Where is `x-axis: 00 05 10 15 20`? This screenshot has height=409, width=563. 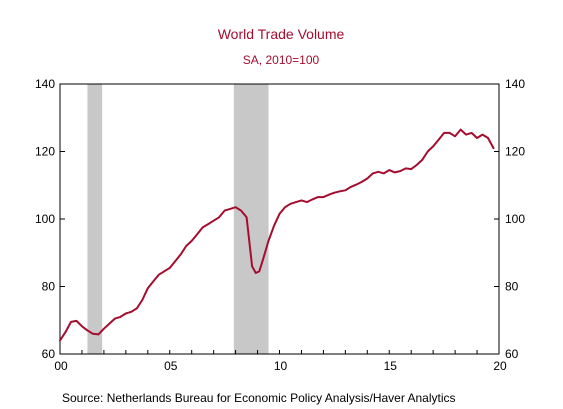 x-axis: 00 05 10 15 20 is located at coordinates (280, 361).